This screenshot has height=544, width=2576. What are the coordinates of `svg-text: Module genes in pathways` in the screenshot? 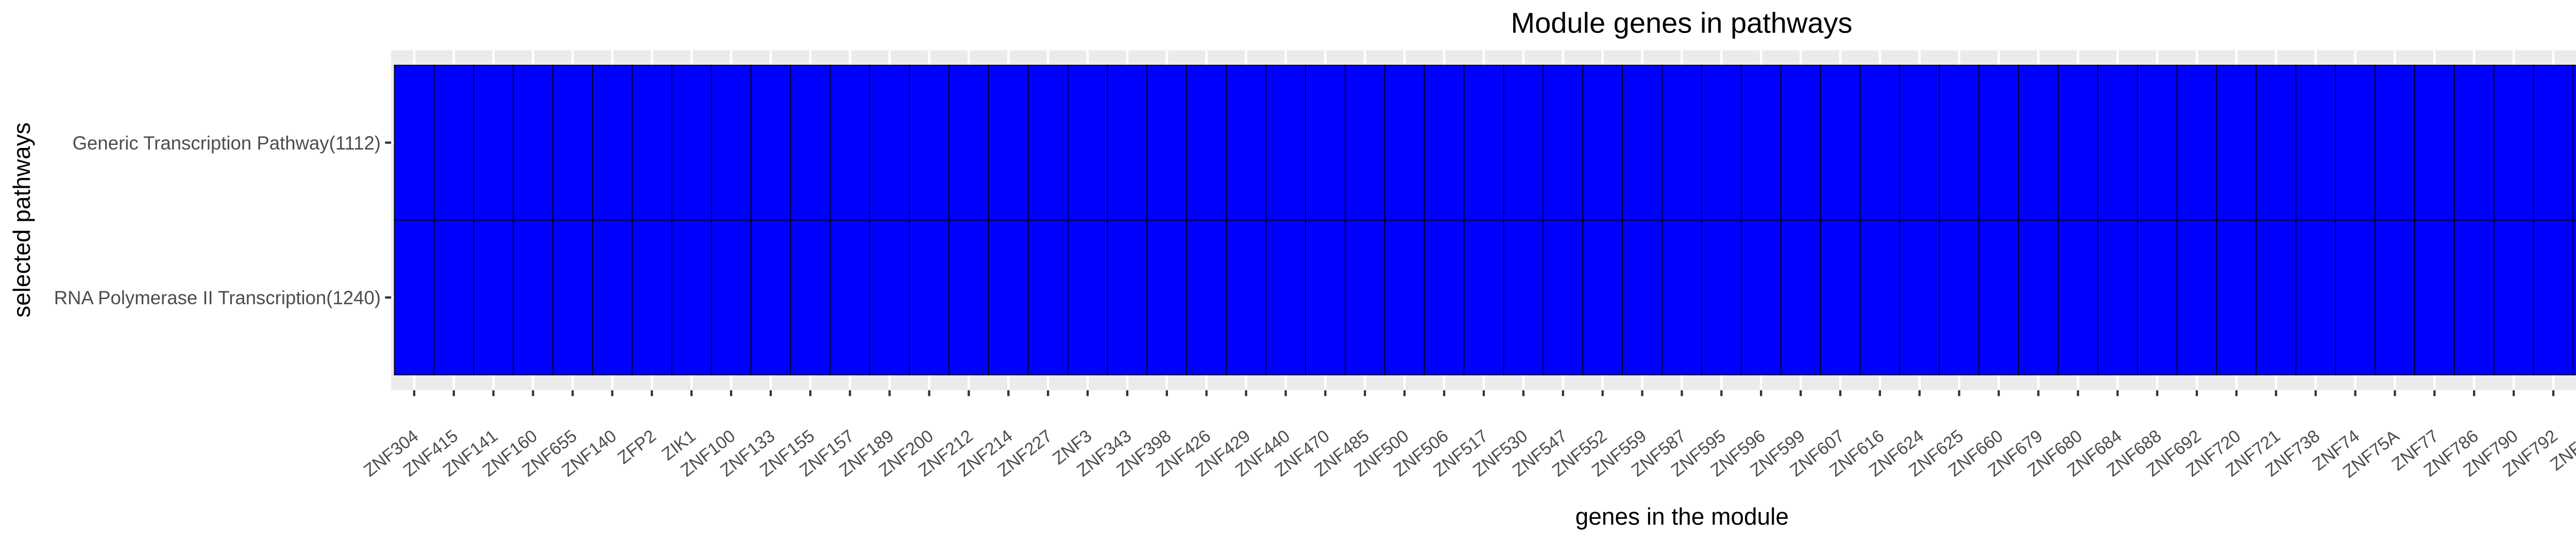 It's located at (1681, 23).